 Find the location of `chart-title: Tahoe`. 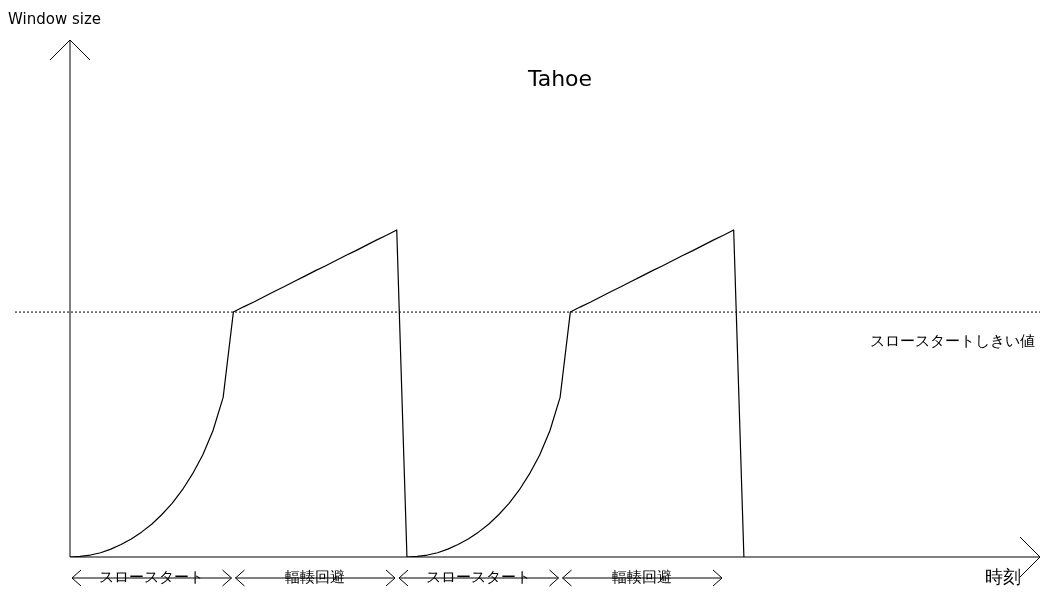

chart-title: Tahoe is located at coordinates (559, 78).